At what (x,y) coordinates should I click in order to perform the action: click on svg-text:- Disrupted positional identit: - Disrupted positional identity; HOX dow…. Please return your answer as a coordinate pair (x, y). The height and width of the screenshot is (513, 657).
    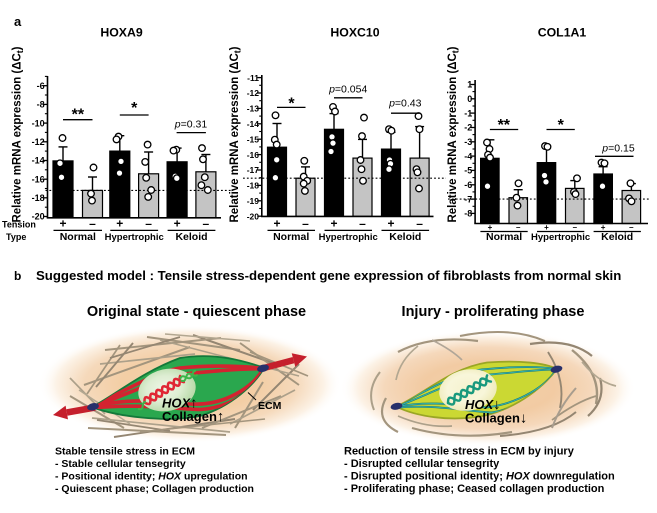
    Looking at the image, I should click on (479, 477).